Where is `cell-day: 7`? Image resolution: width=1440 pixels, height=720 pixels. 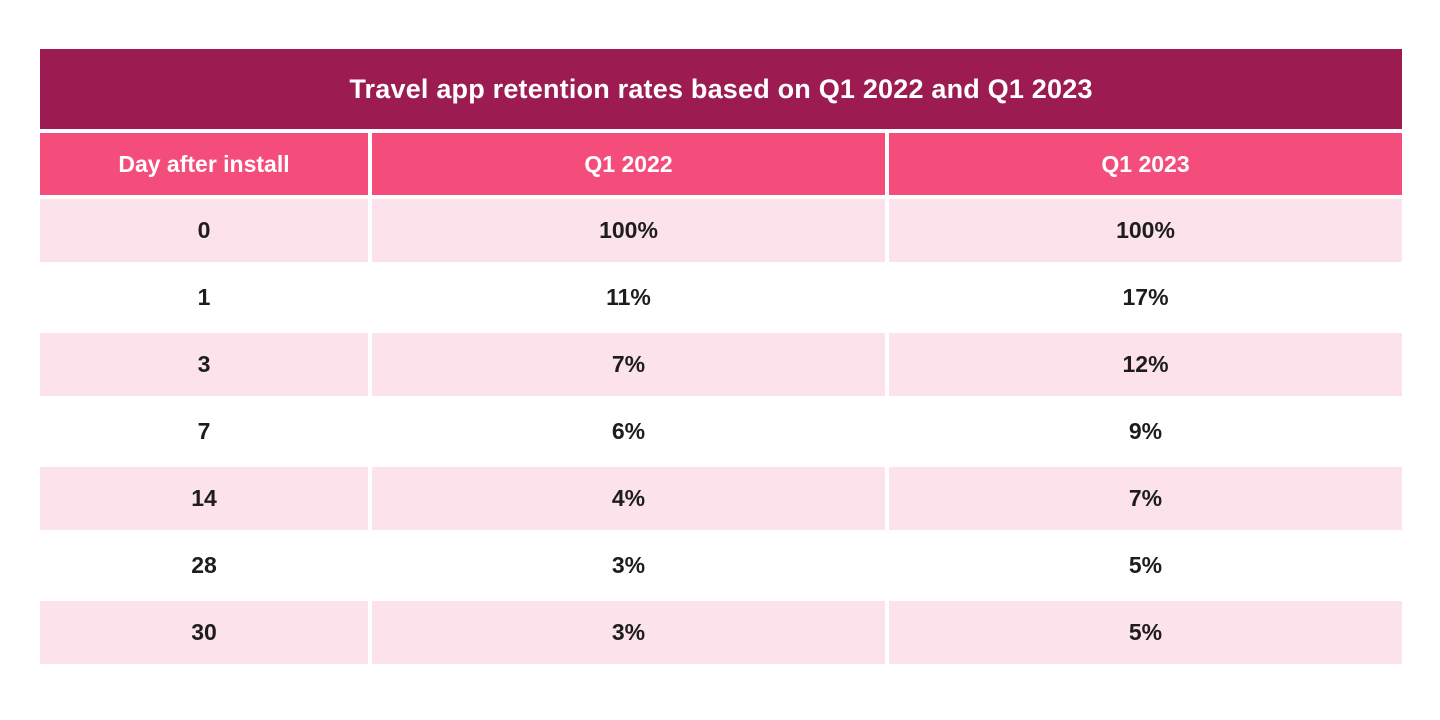 cell-day: 7 is located at coordinates (204, 431).